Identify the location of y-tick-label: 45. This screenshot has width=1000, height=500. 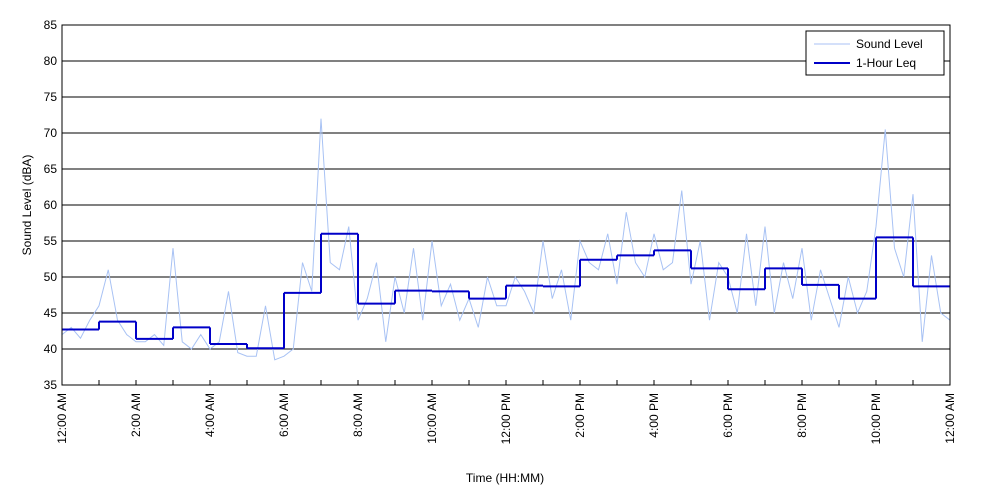
(51, 313).